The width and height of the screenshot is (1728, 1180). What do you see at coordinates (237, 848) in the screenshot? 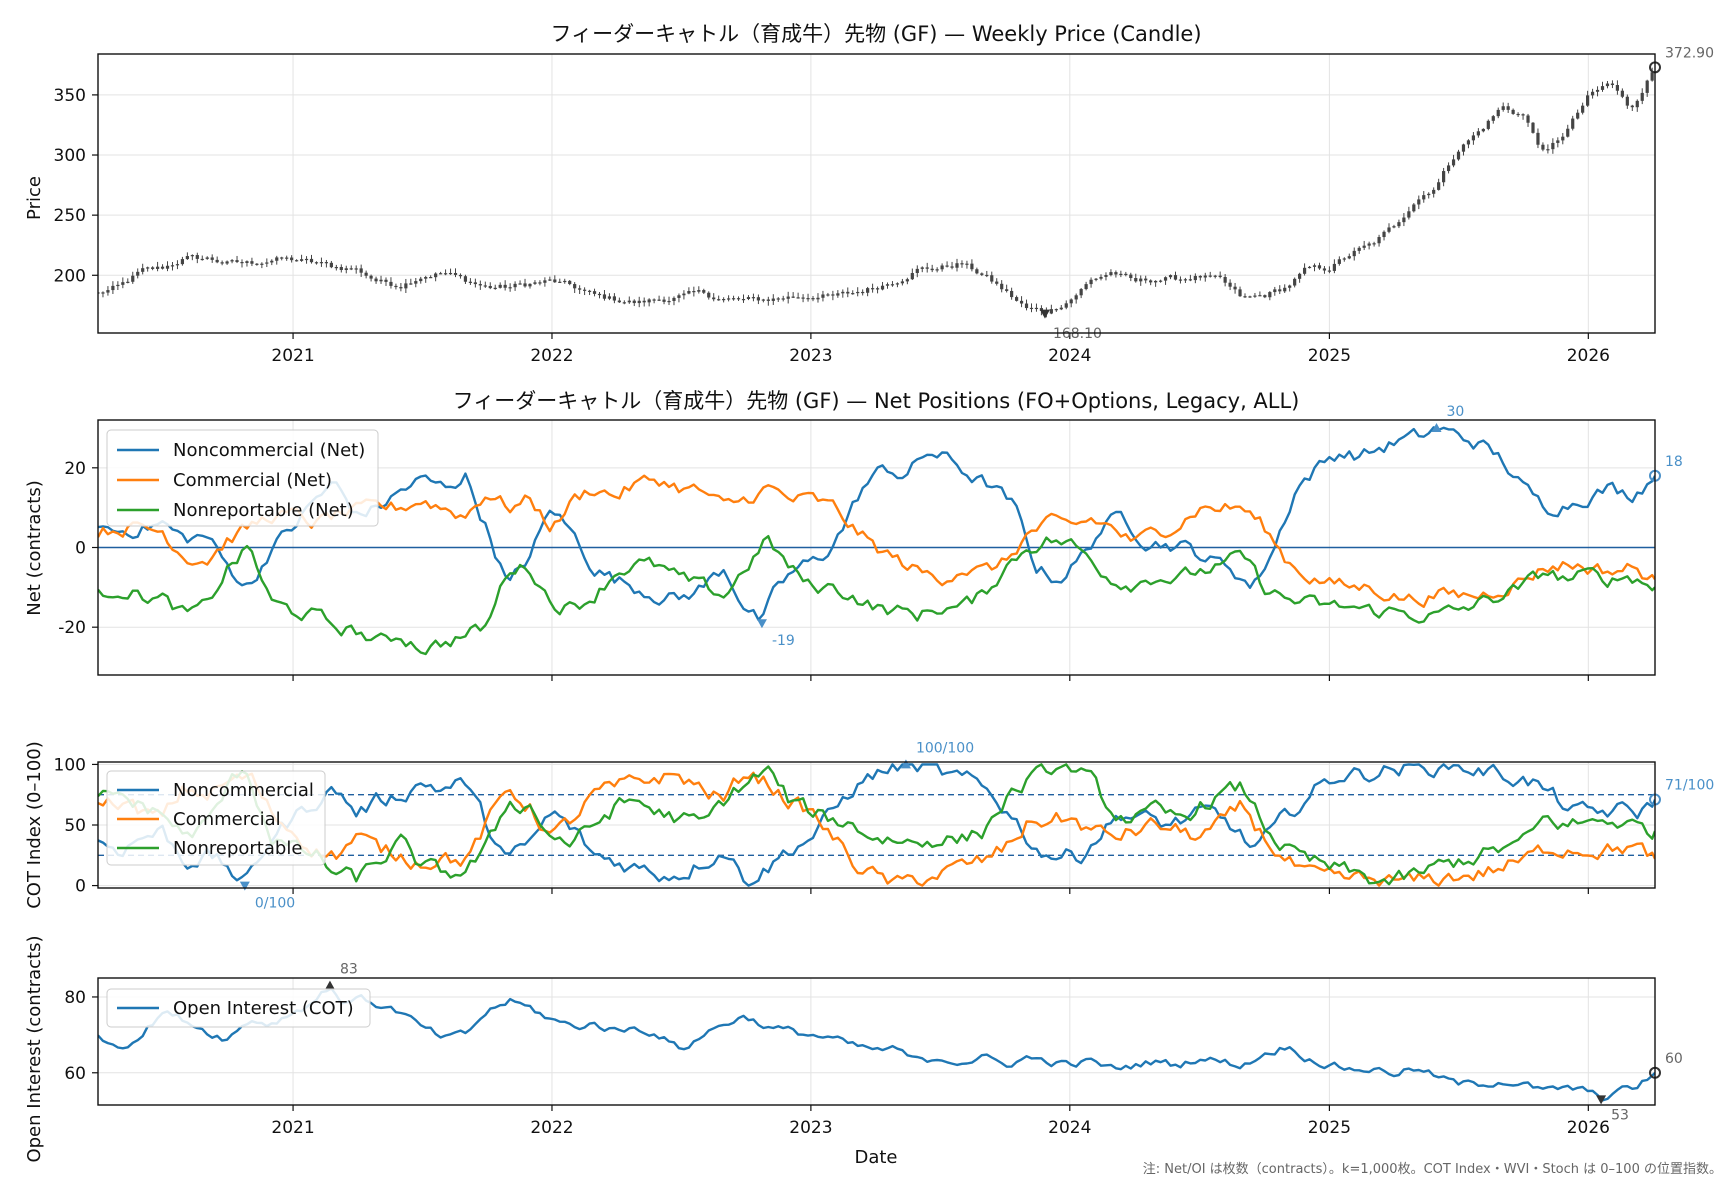
I see `cot-legend-label-nonreportable: Nonreportable` at bounding box center [237, 848].